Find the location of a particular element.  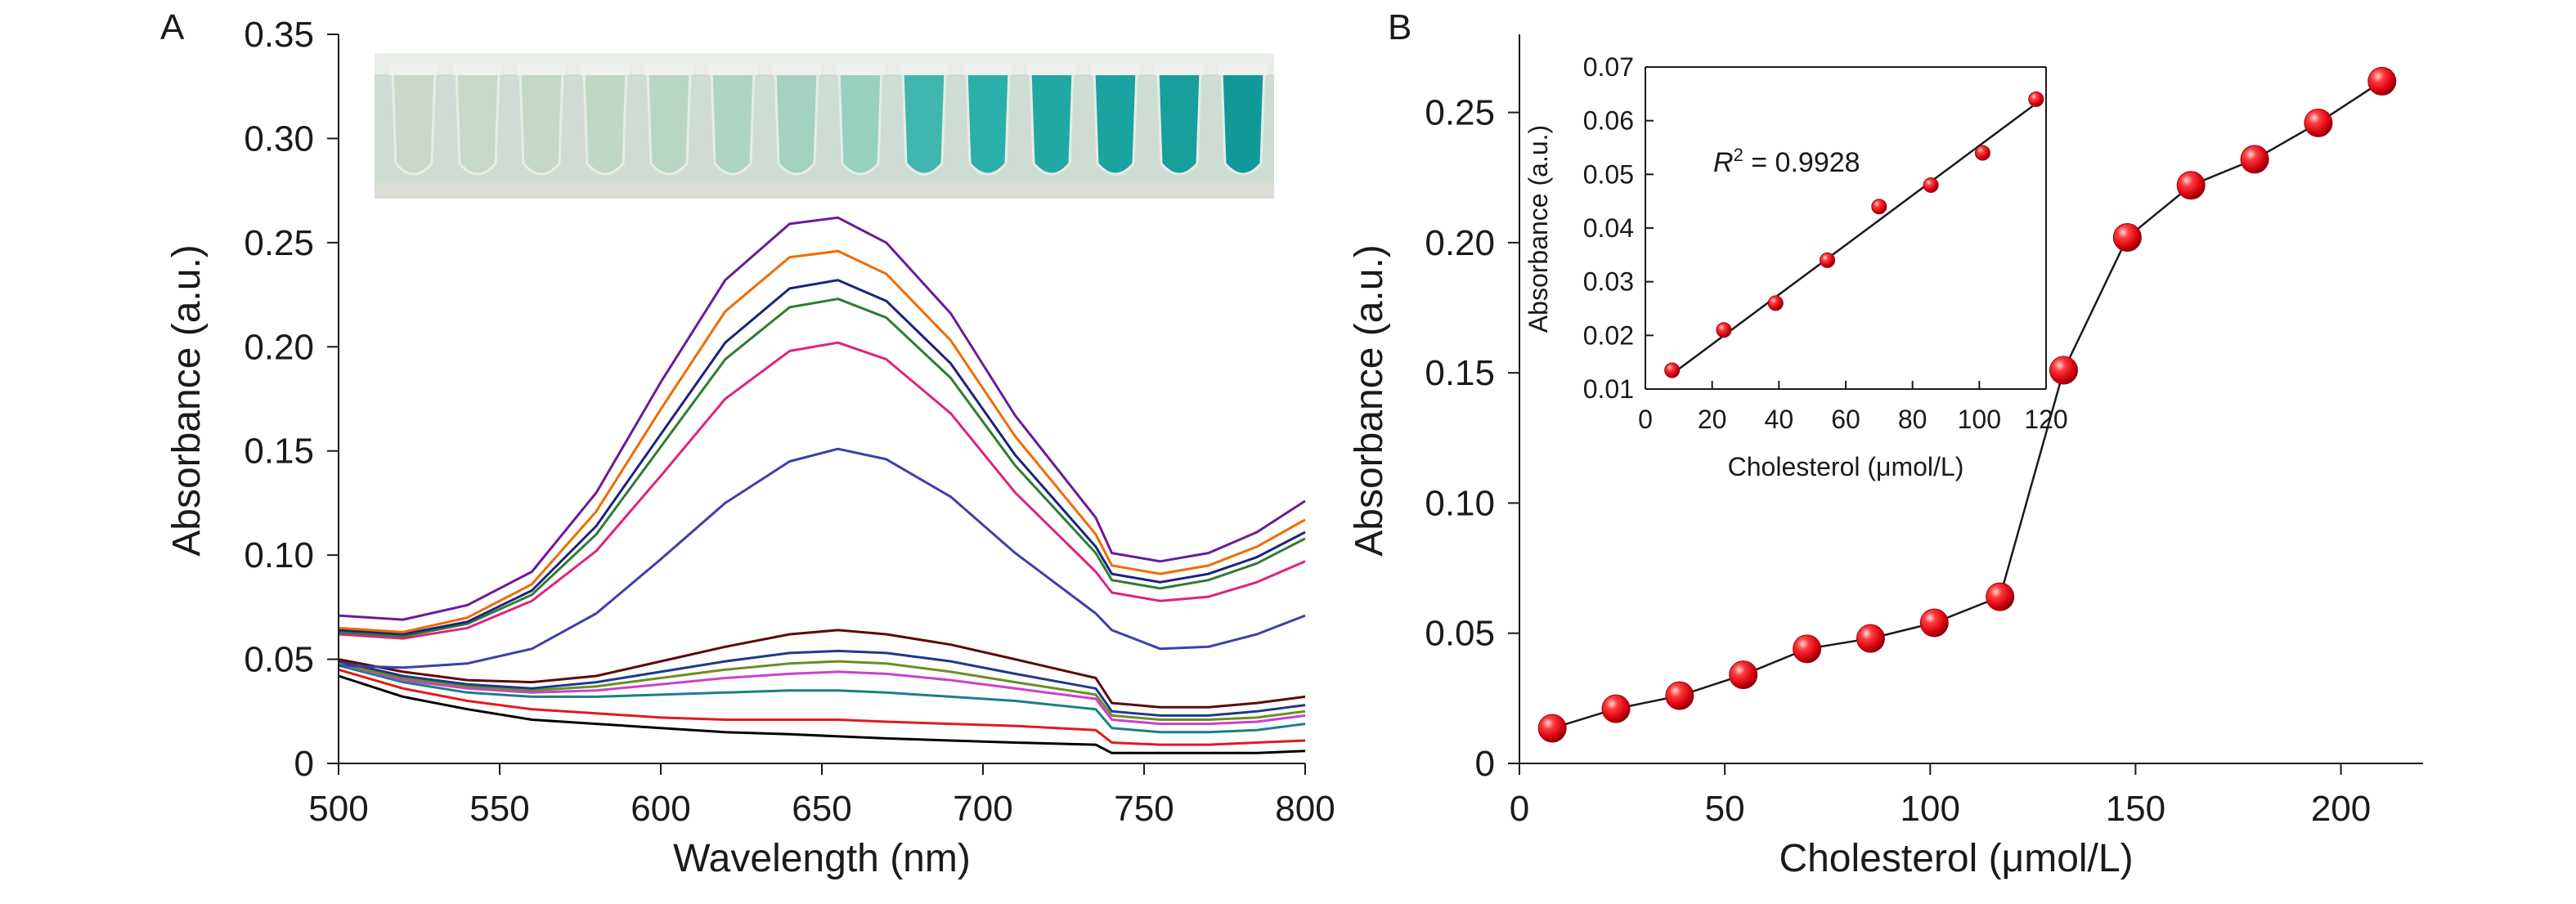

panel-b-x-tick-label: 50 is located at coordinates (1725, 809).